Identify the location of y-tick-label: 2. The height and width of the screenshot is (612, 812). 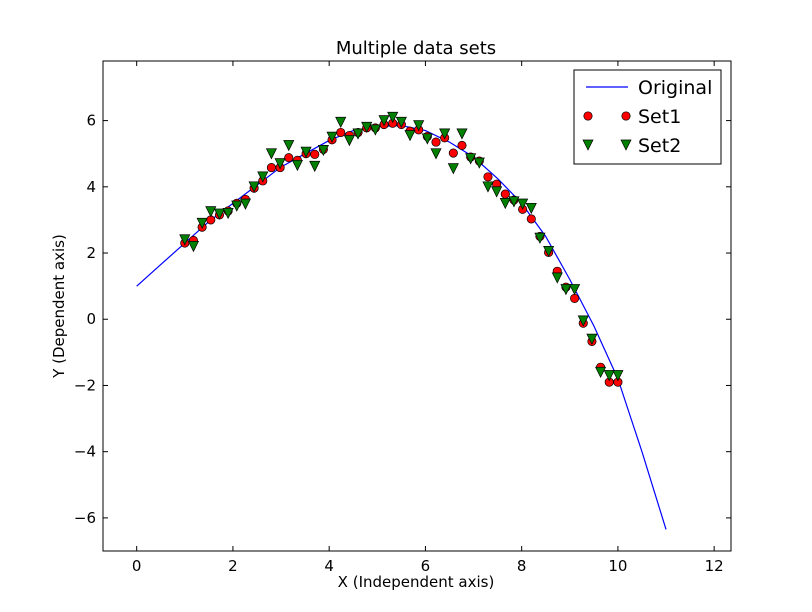
(91, 253).